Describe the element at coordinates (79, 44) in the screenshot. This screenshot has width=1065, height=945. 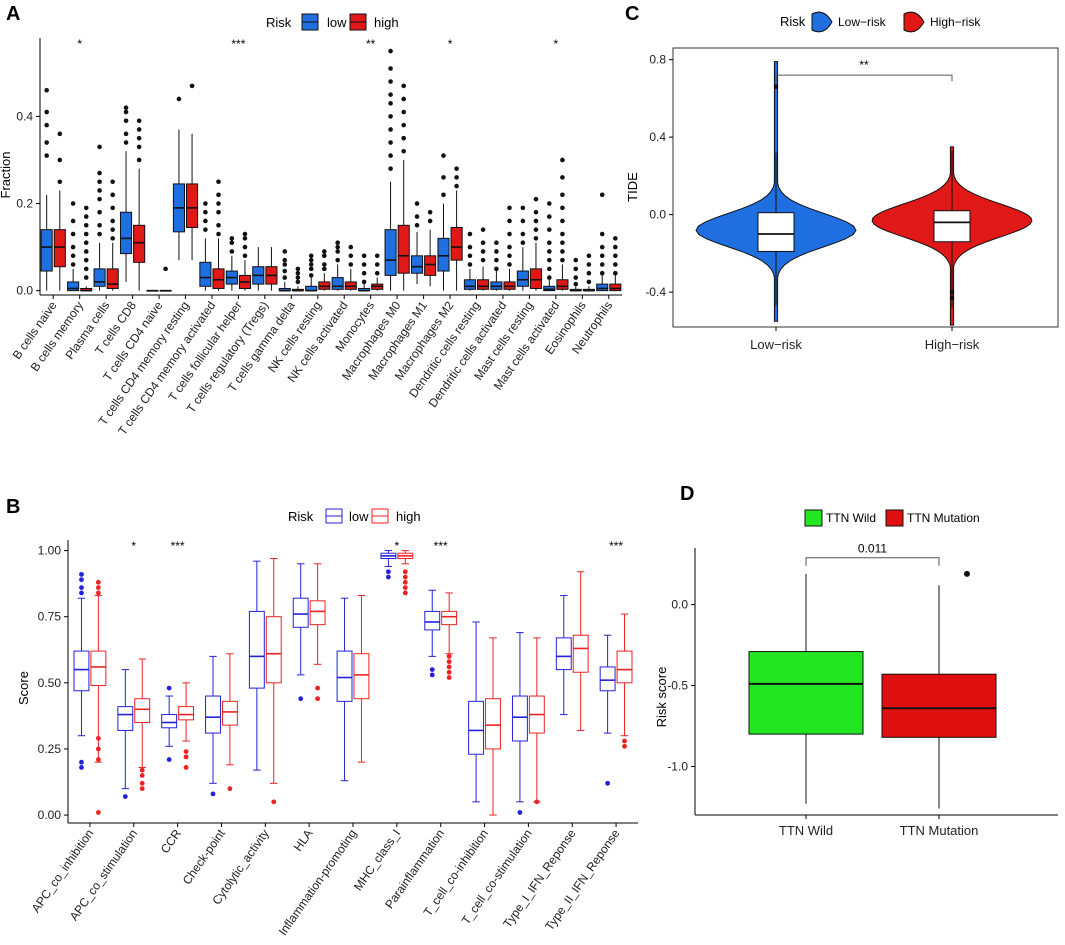
I see `a-significance: *` at that location.